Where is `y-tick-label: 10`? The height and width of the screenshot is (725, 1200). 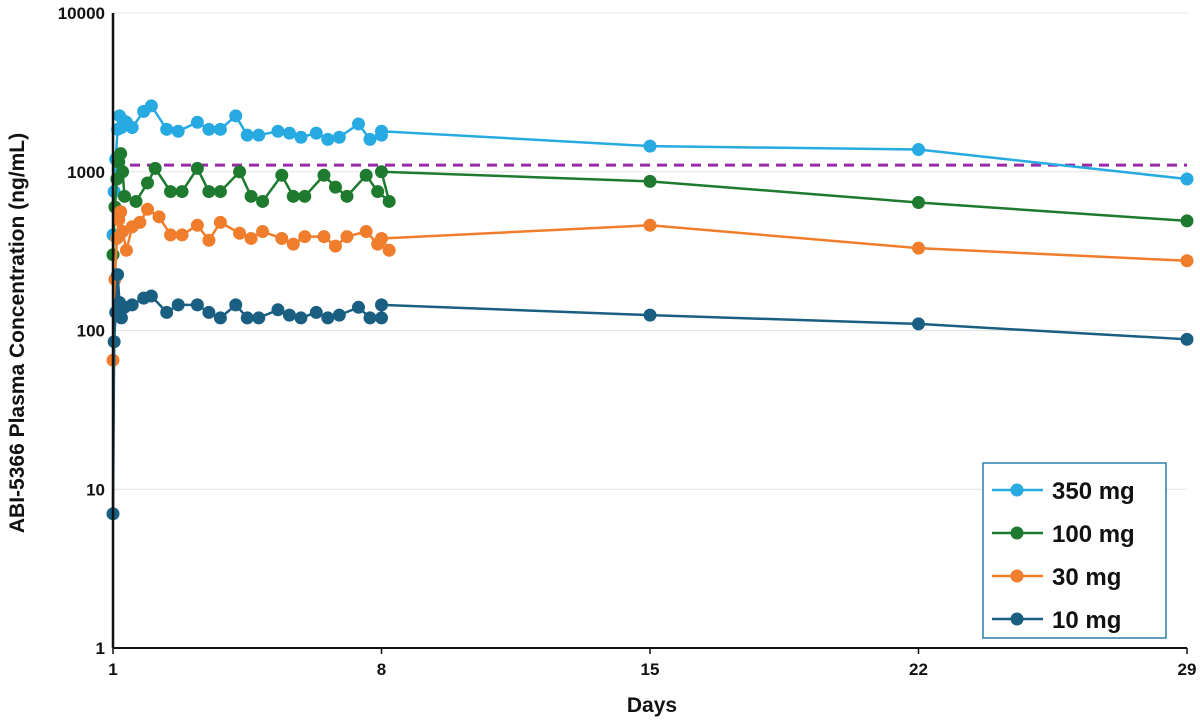 y-tick-label: 10 is located at coordinates (95, 489).